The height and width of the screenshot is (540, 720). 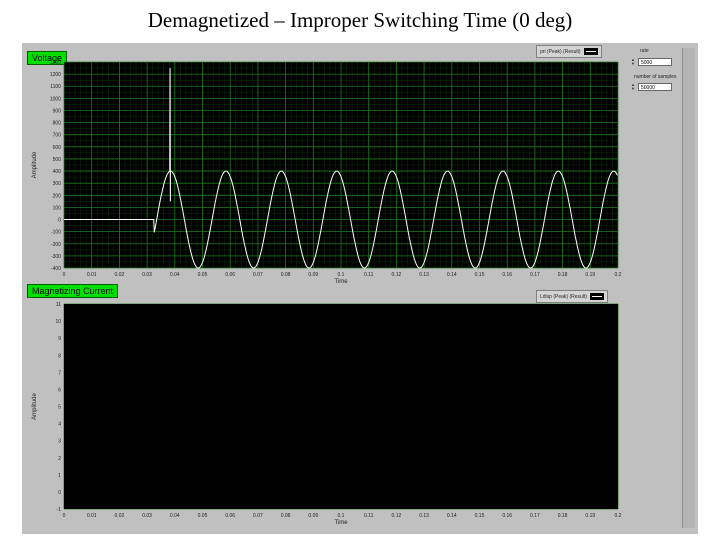 I want to click on voltage-legend-text: pri (Peak) (Result), so click(x=560, y=51).